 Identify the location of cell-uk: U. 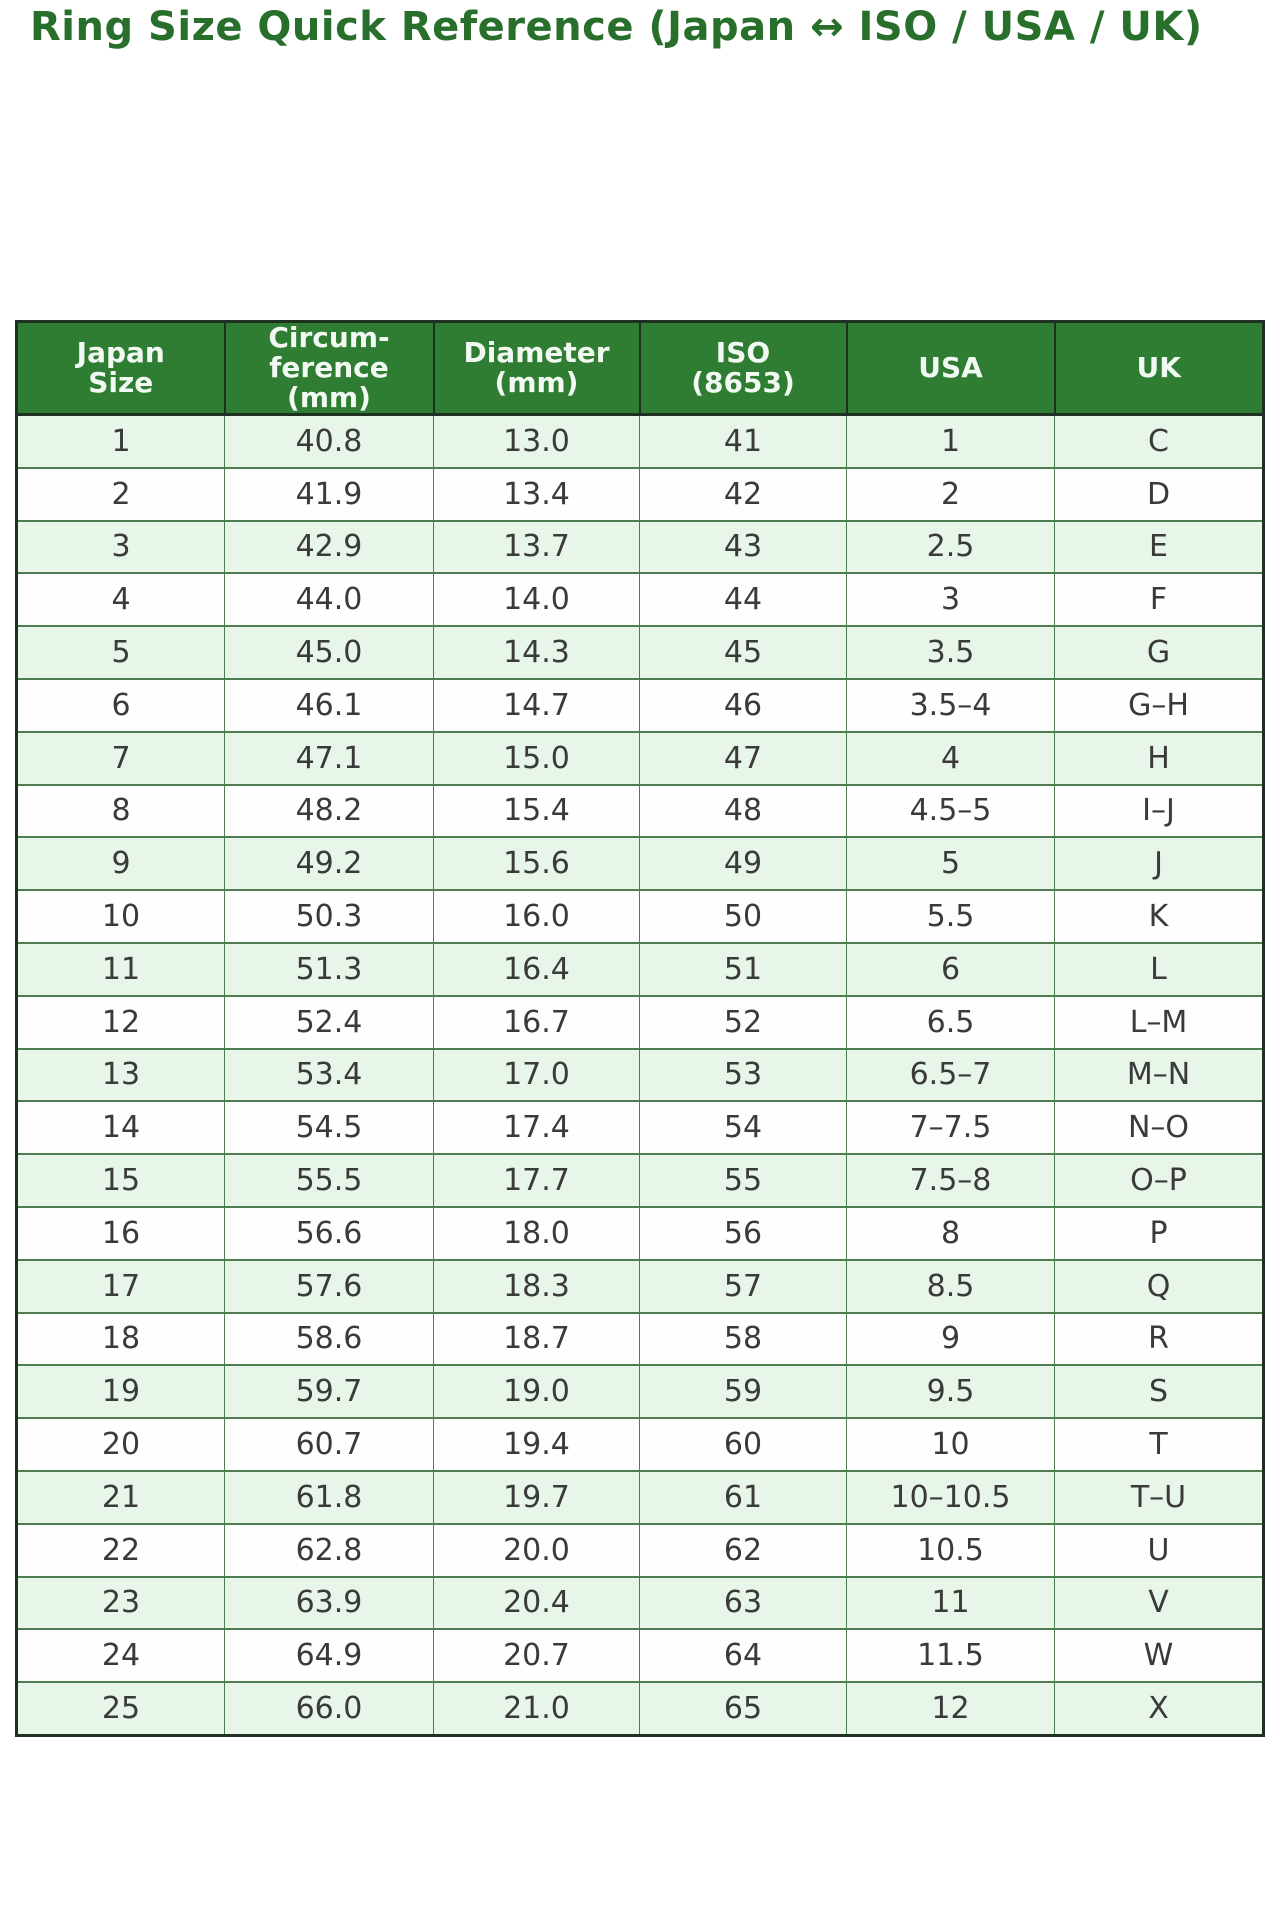
(1159, 1550).